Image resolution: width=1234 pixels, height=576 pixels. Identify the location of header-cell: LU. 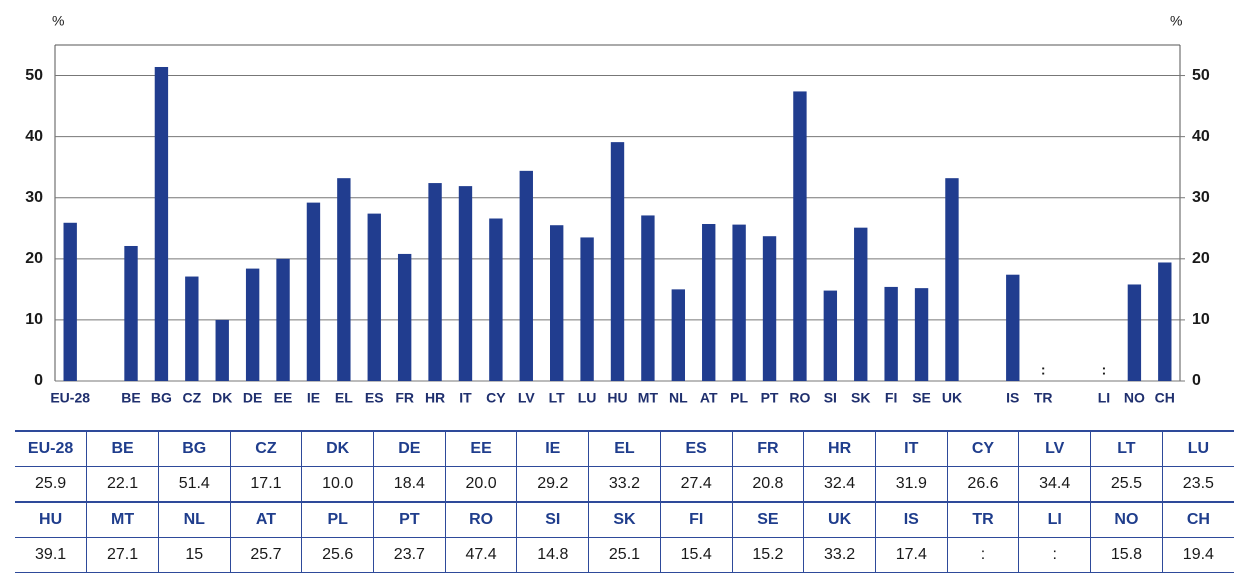
(1197, 448).